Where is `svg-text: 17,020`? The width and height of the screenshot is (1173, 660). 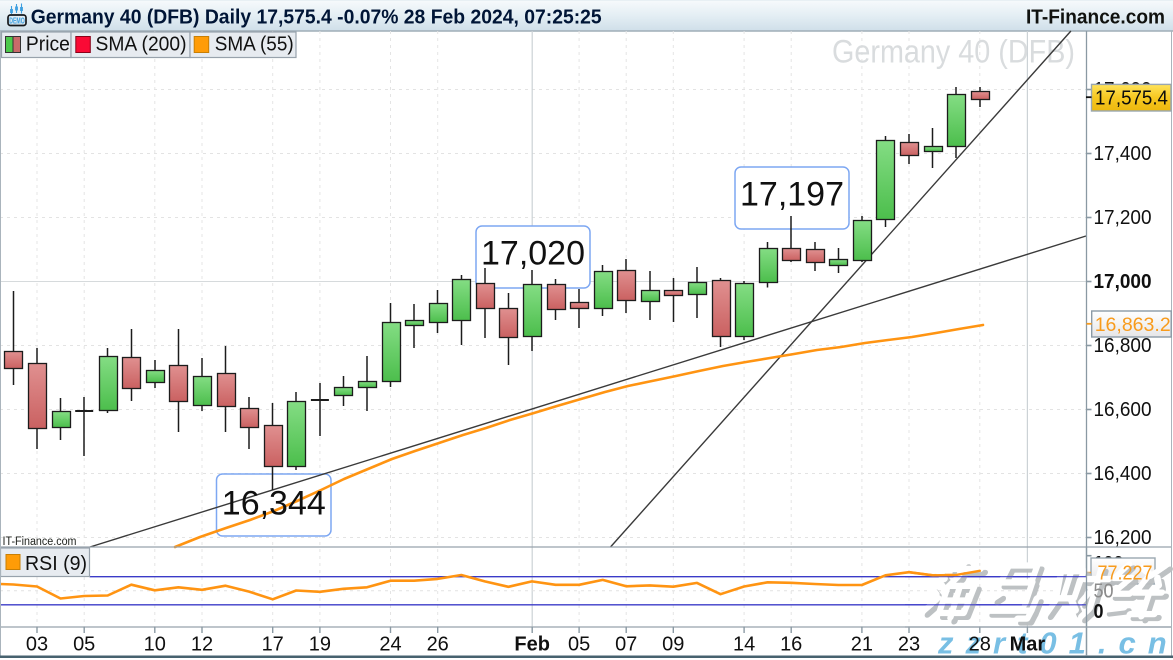 svg-text: 17,020 is located at coordinates (533, 254).